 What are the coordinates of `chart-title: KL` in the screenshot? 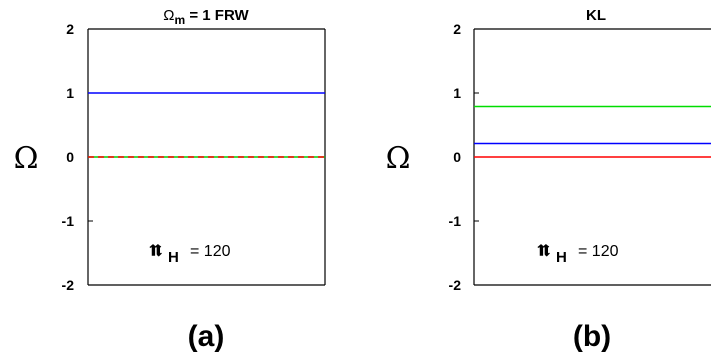 It's located at (596, 15).